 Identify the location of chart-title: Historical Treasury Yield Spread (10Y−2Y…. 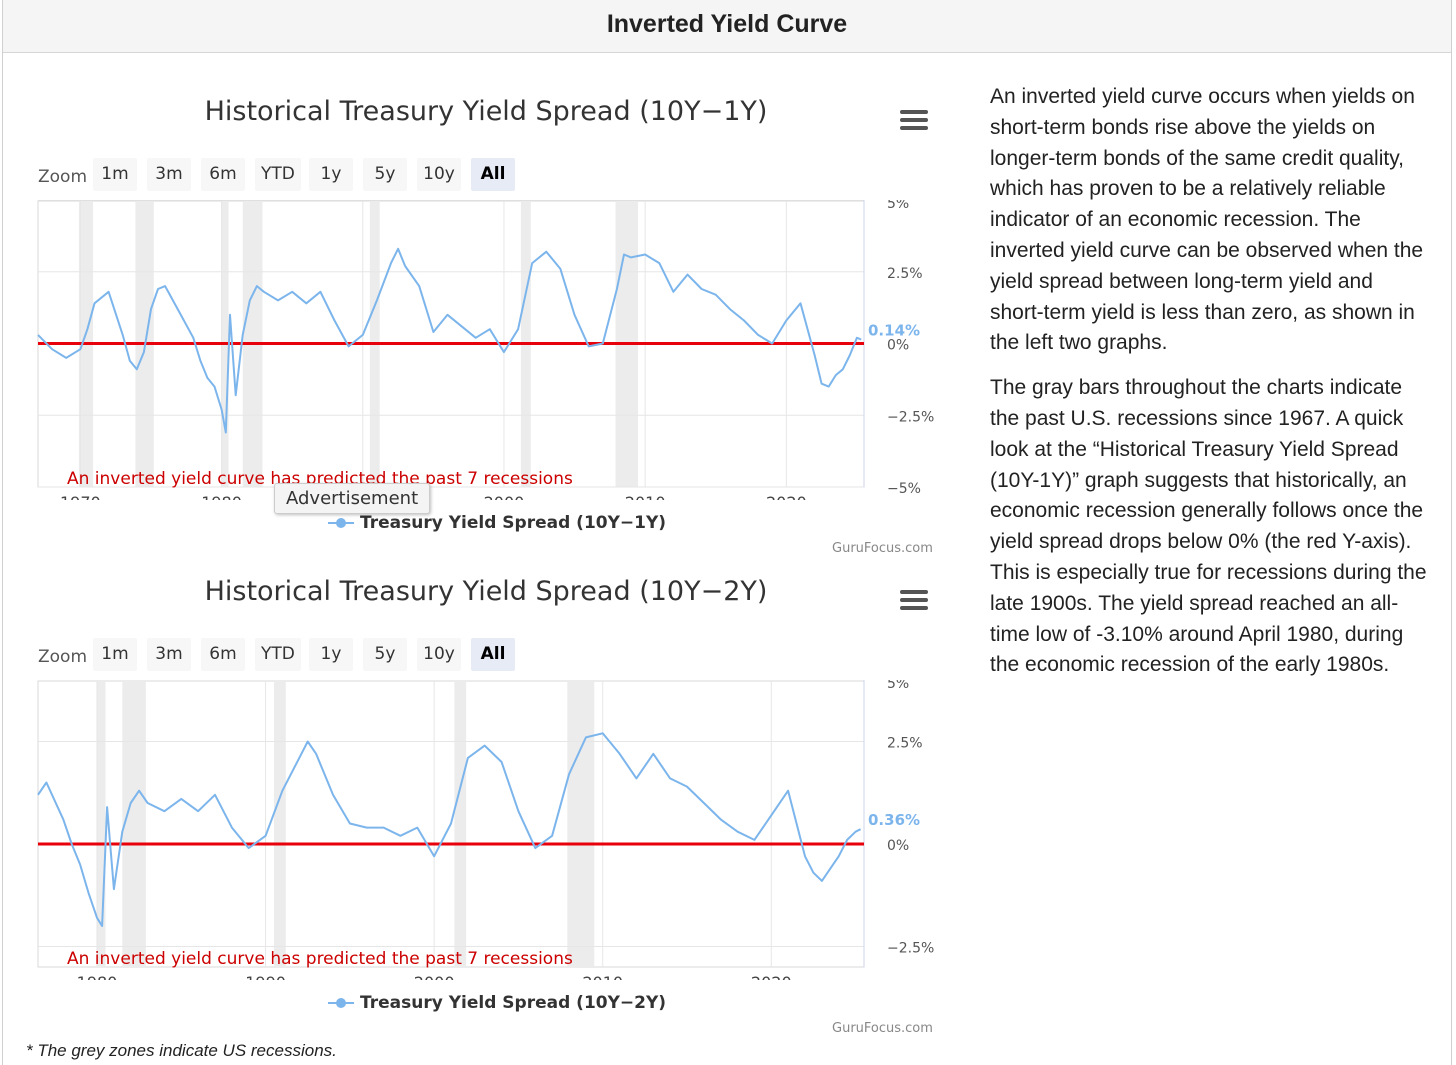
(486, 591).